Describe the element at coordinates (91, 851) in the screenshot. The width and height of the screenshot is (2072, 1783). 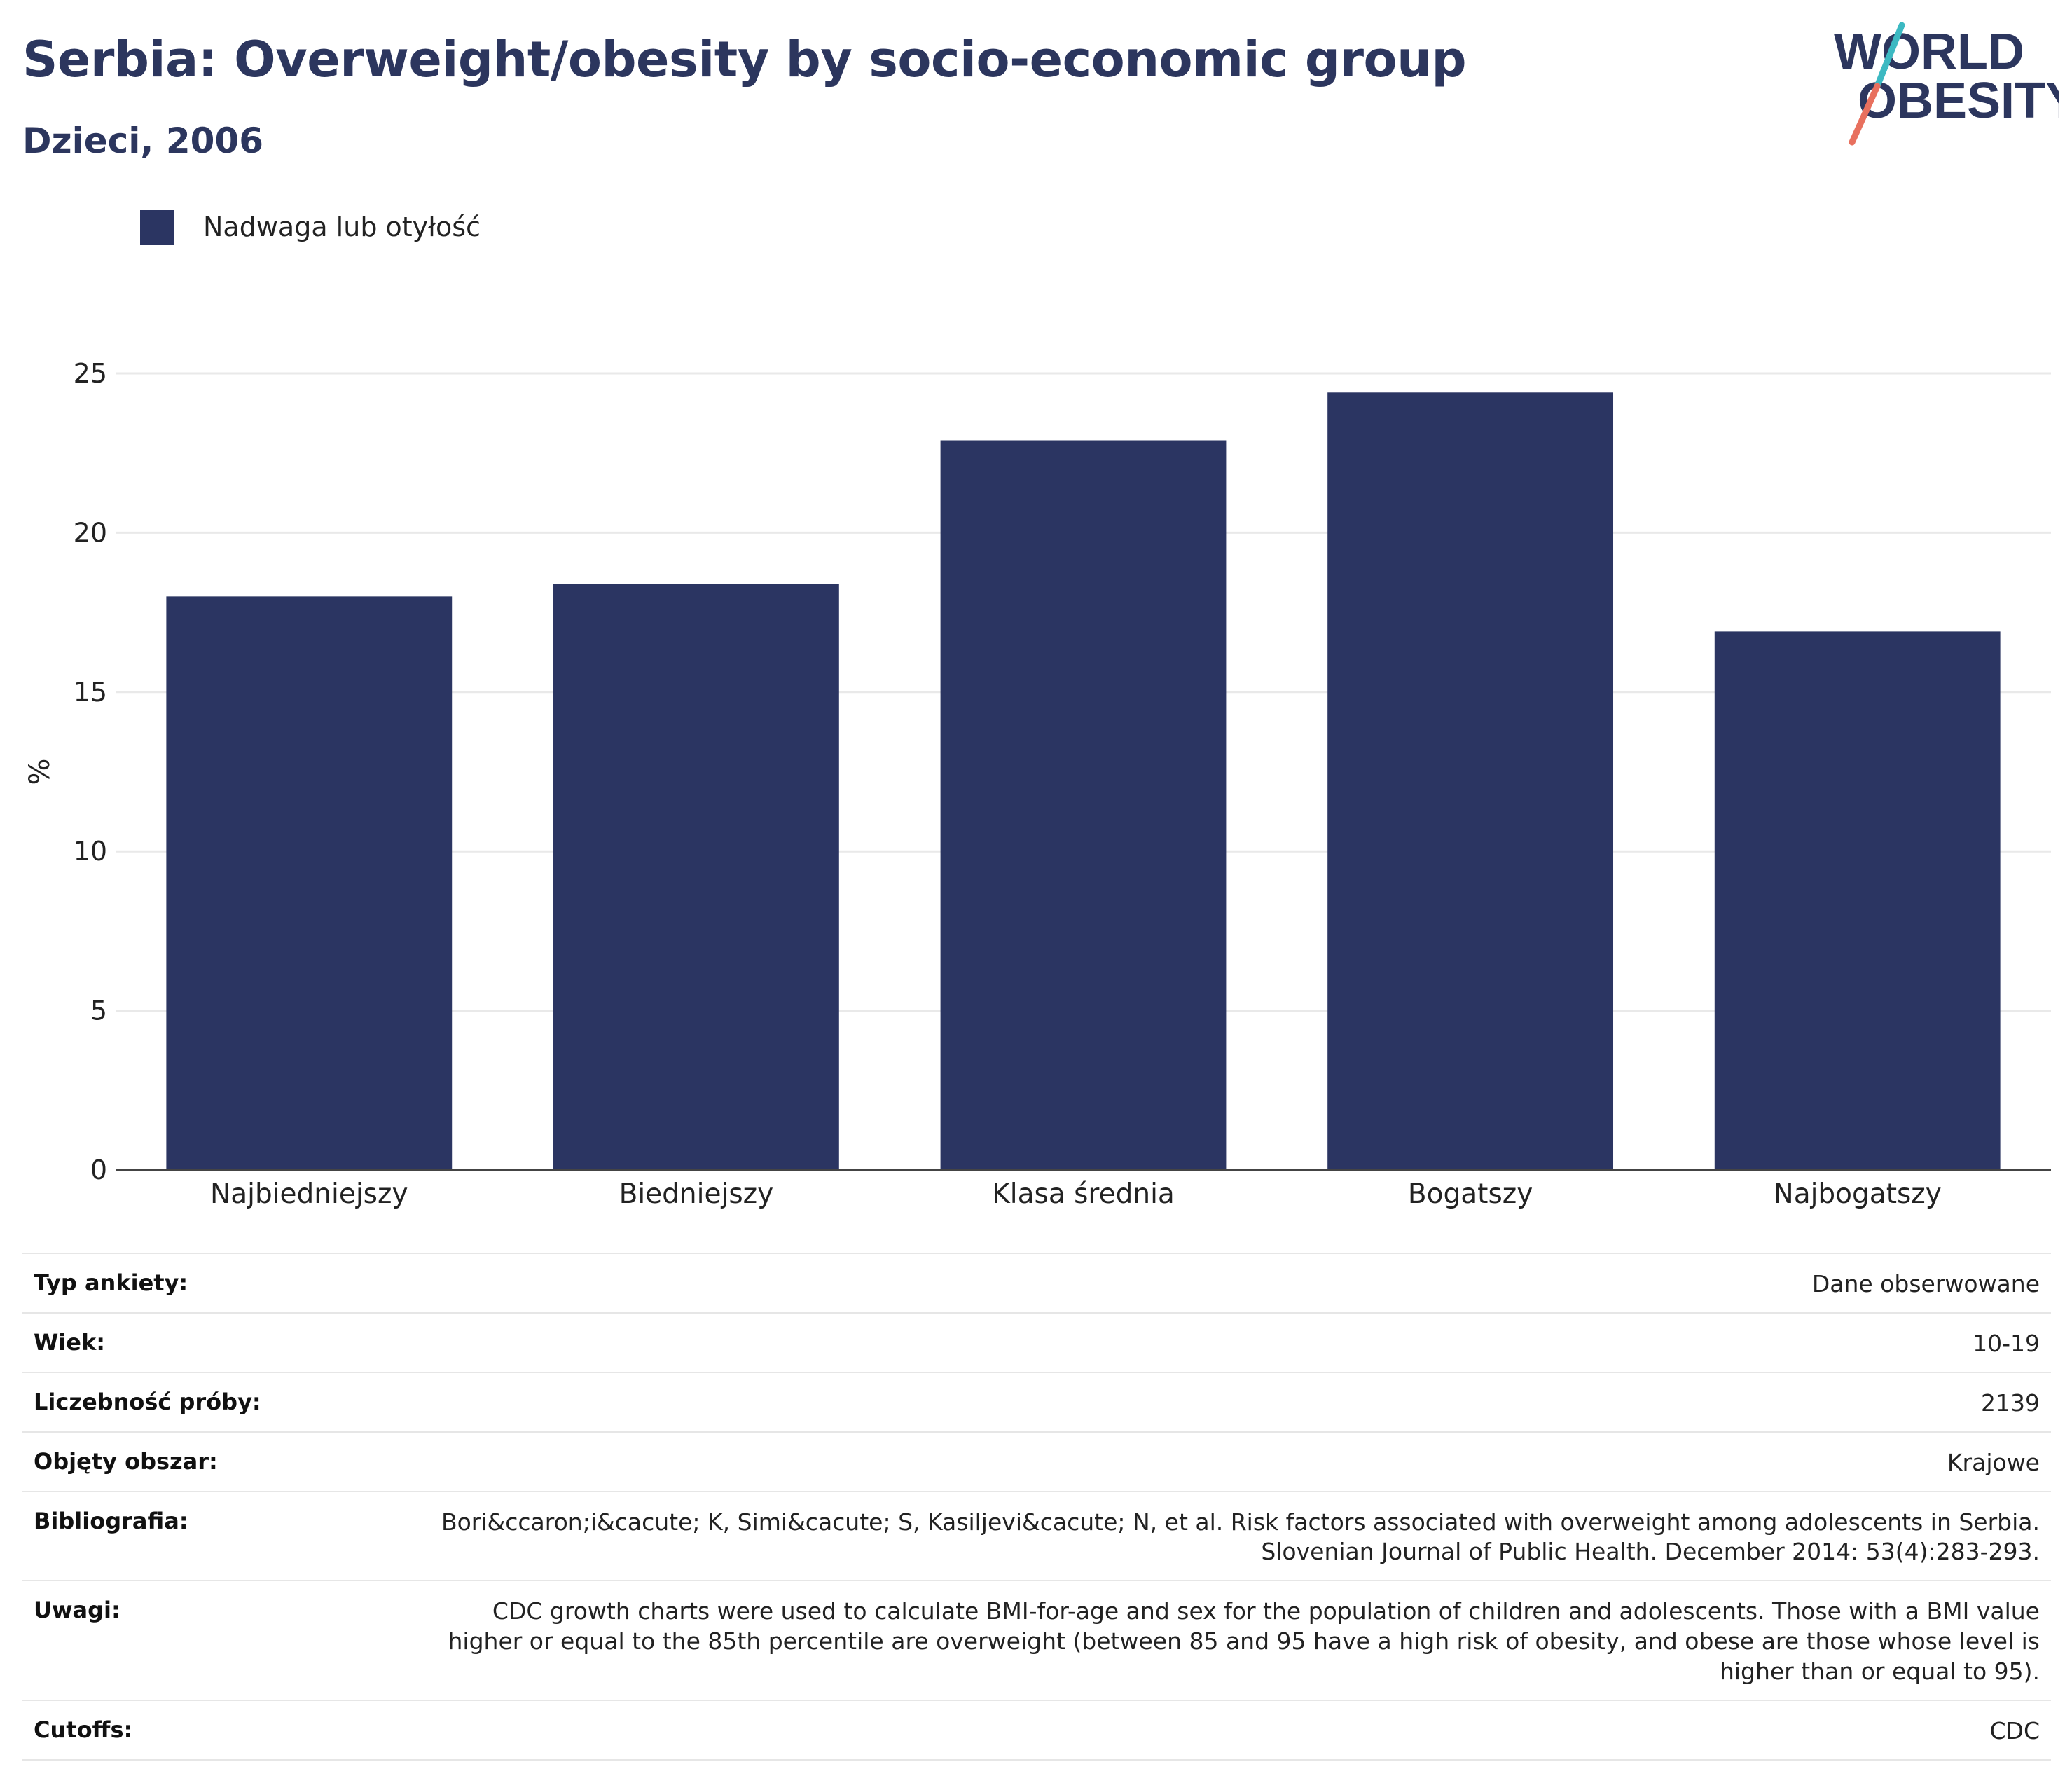
I see `y-tick-label: 10` at that location.